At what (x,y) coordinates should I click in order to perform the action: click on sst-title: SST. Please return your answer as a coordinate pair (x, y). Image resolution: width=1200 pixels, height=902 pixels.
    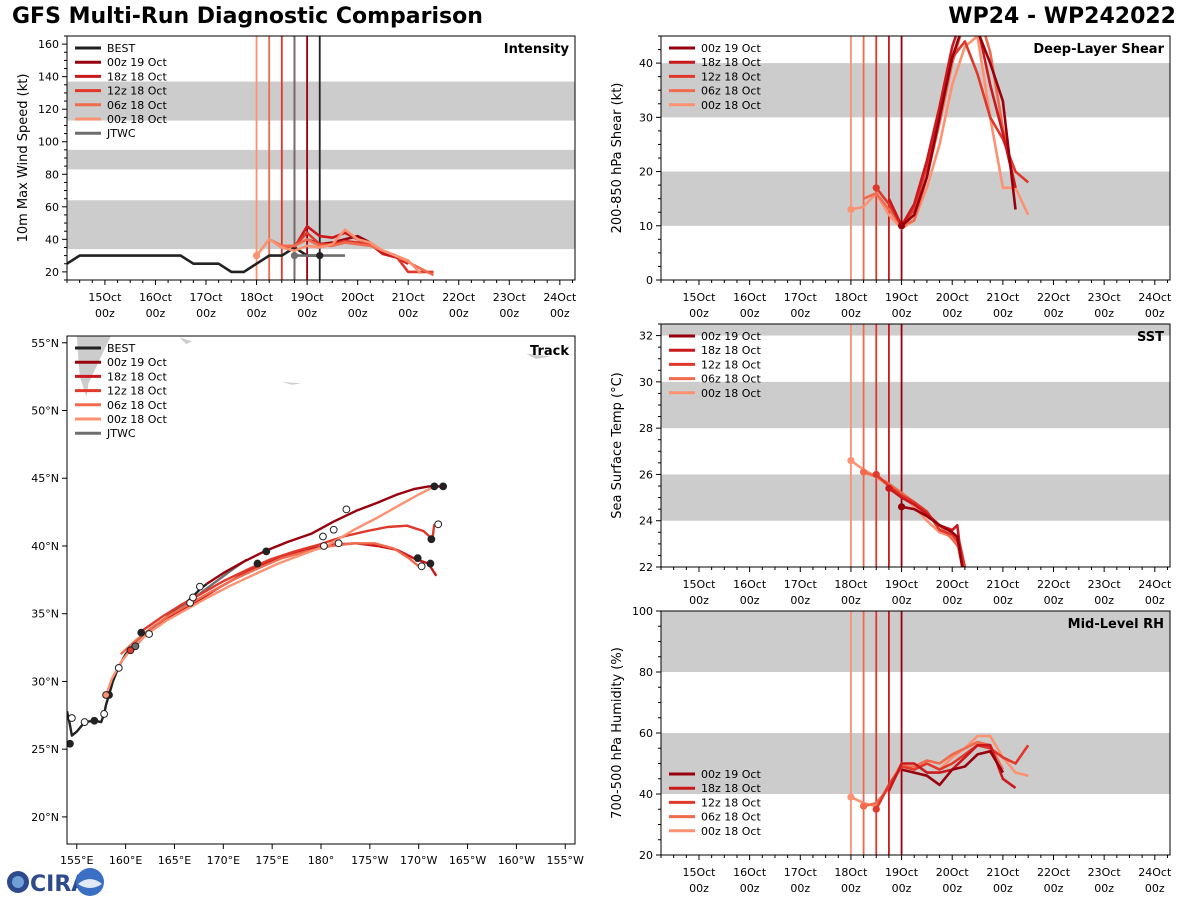
    Looking at the image, I should click on (1150, 337).